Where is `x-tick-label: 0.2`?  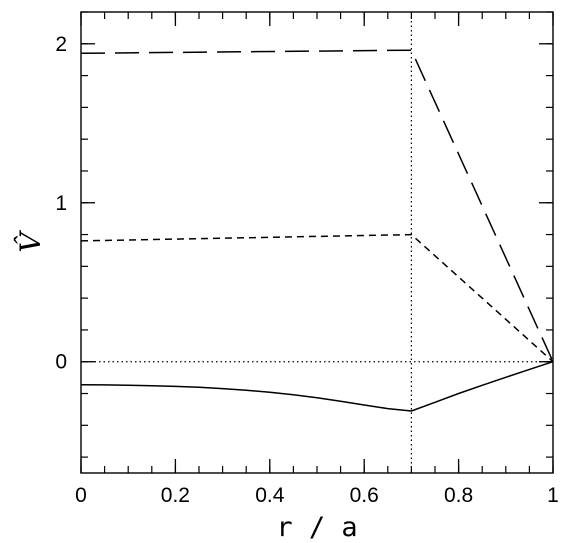
x-tick-label: 0.2 is located at coordinates (175, 495).